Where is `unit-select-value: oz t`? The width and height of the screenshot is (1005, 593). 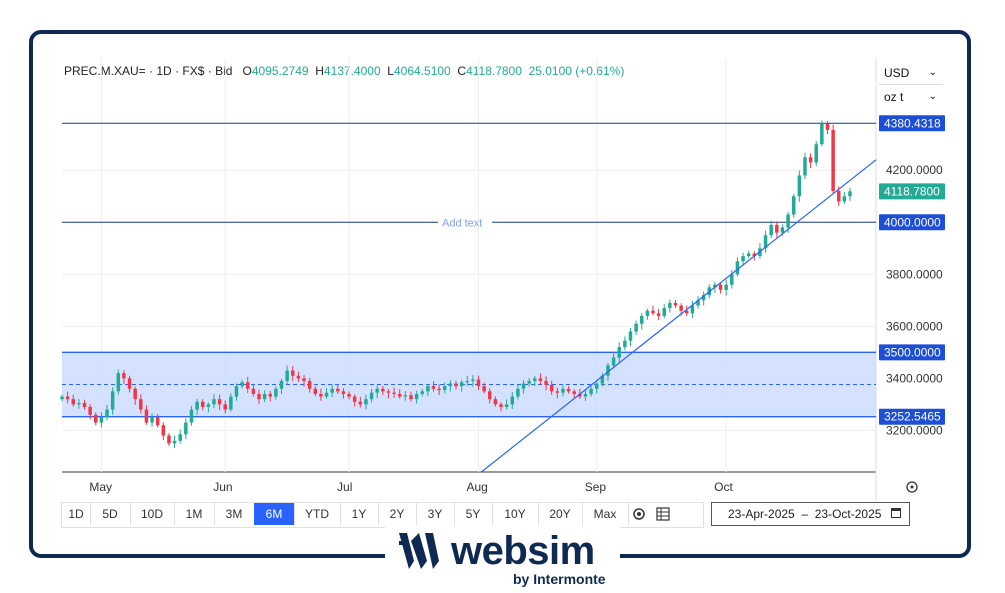
unit-select-value: oz t is located at coordinates (894, 97).